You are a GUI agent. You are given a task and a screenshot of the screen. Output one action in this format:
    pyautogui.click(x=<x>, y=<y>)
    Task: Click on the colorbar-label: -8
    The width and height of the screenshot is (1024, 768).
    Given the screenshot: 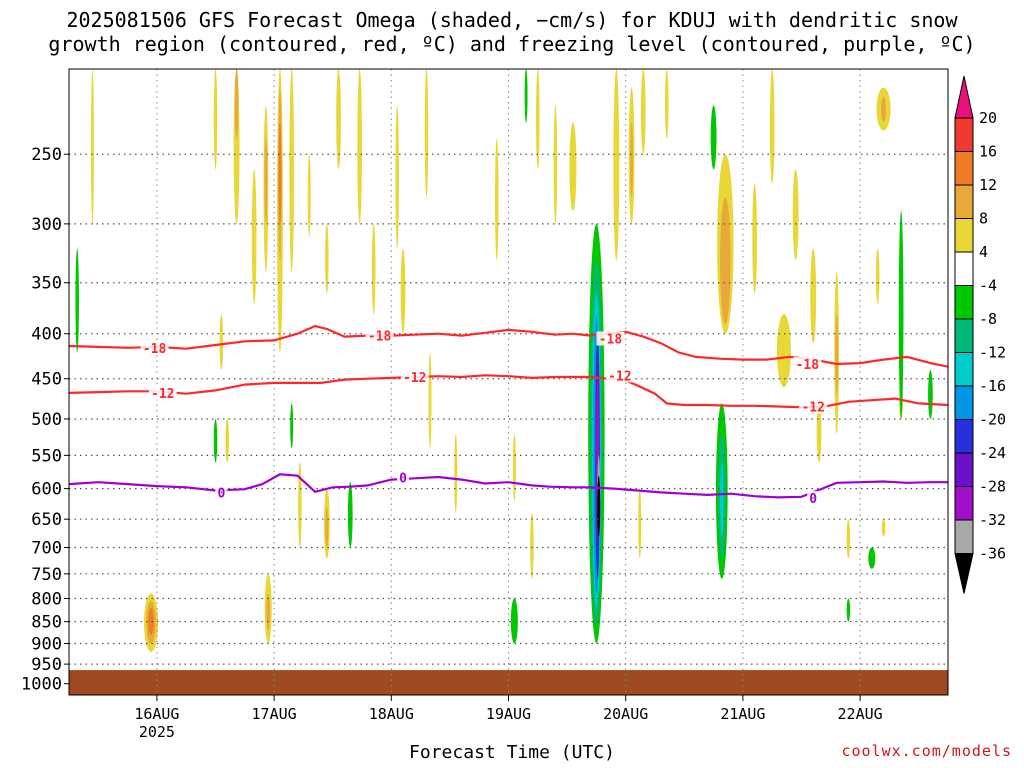 What is the action you would take?
    pyautogui.click(x=988, y=319)
    